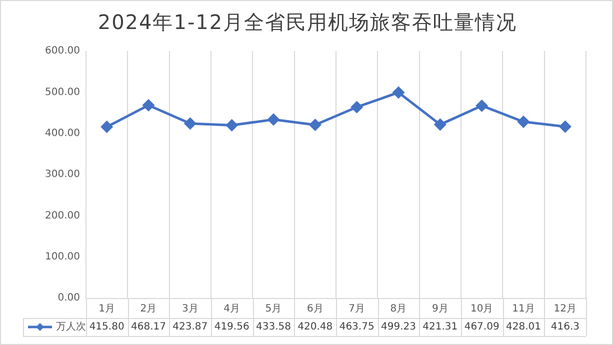  I want to click on x-tick-label: 2月, so click(148, 309).